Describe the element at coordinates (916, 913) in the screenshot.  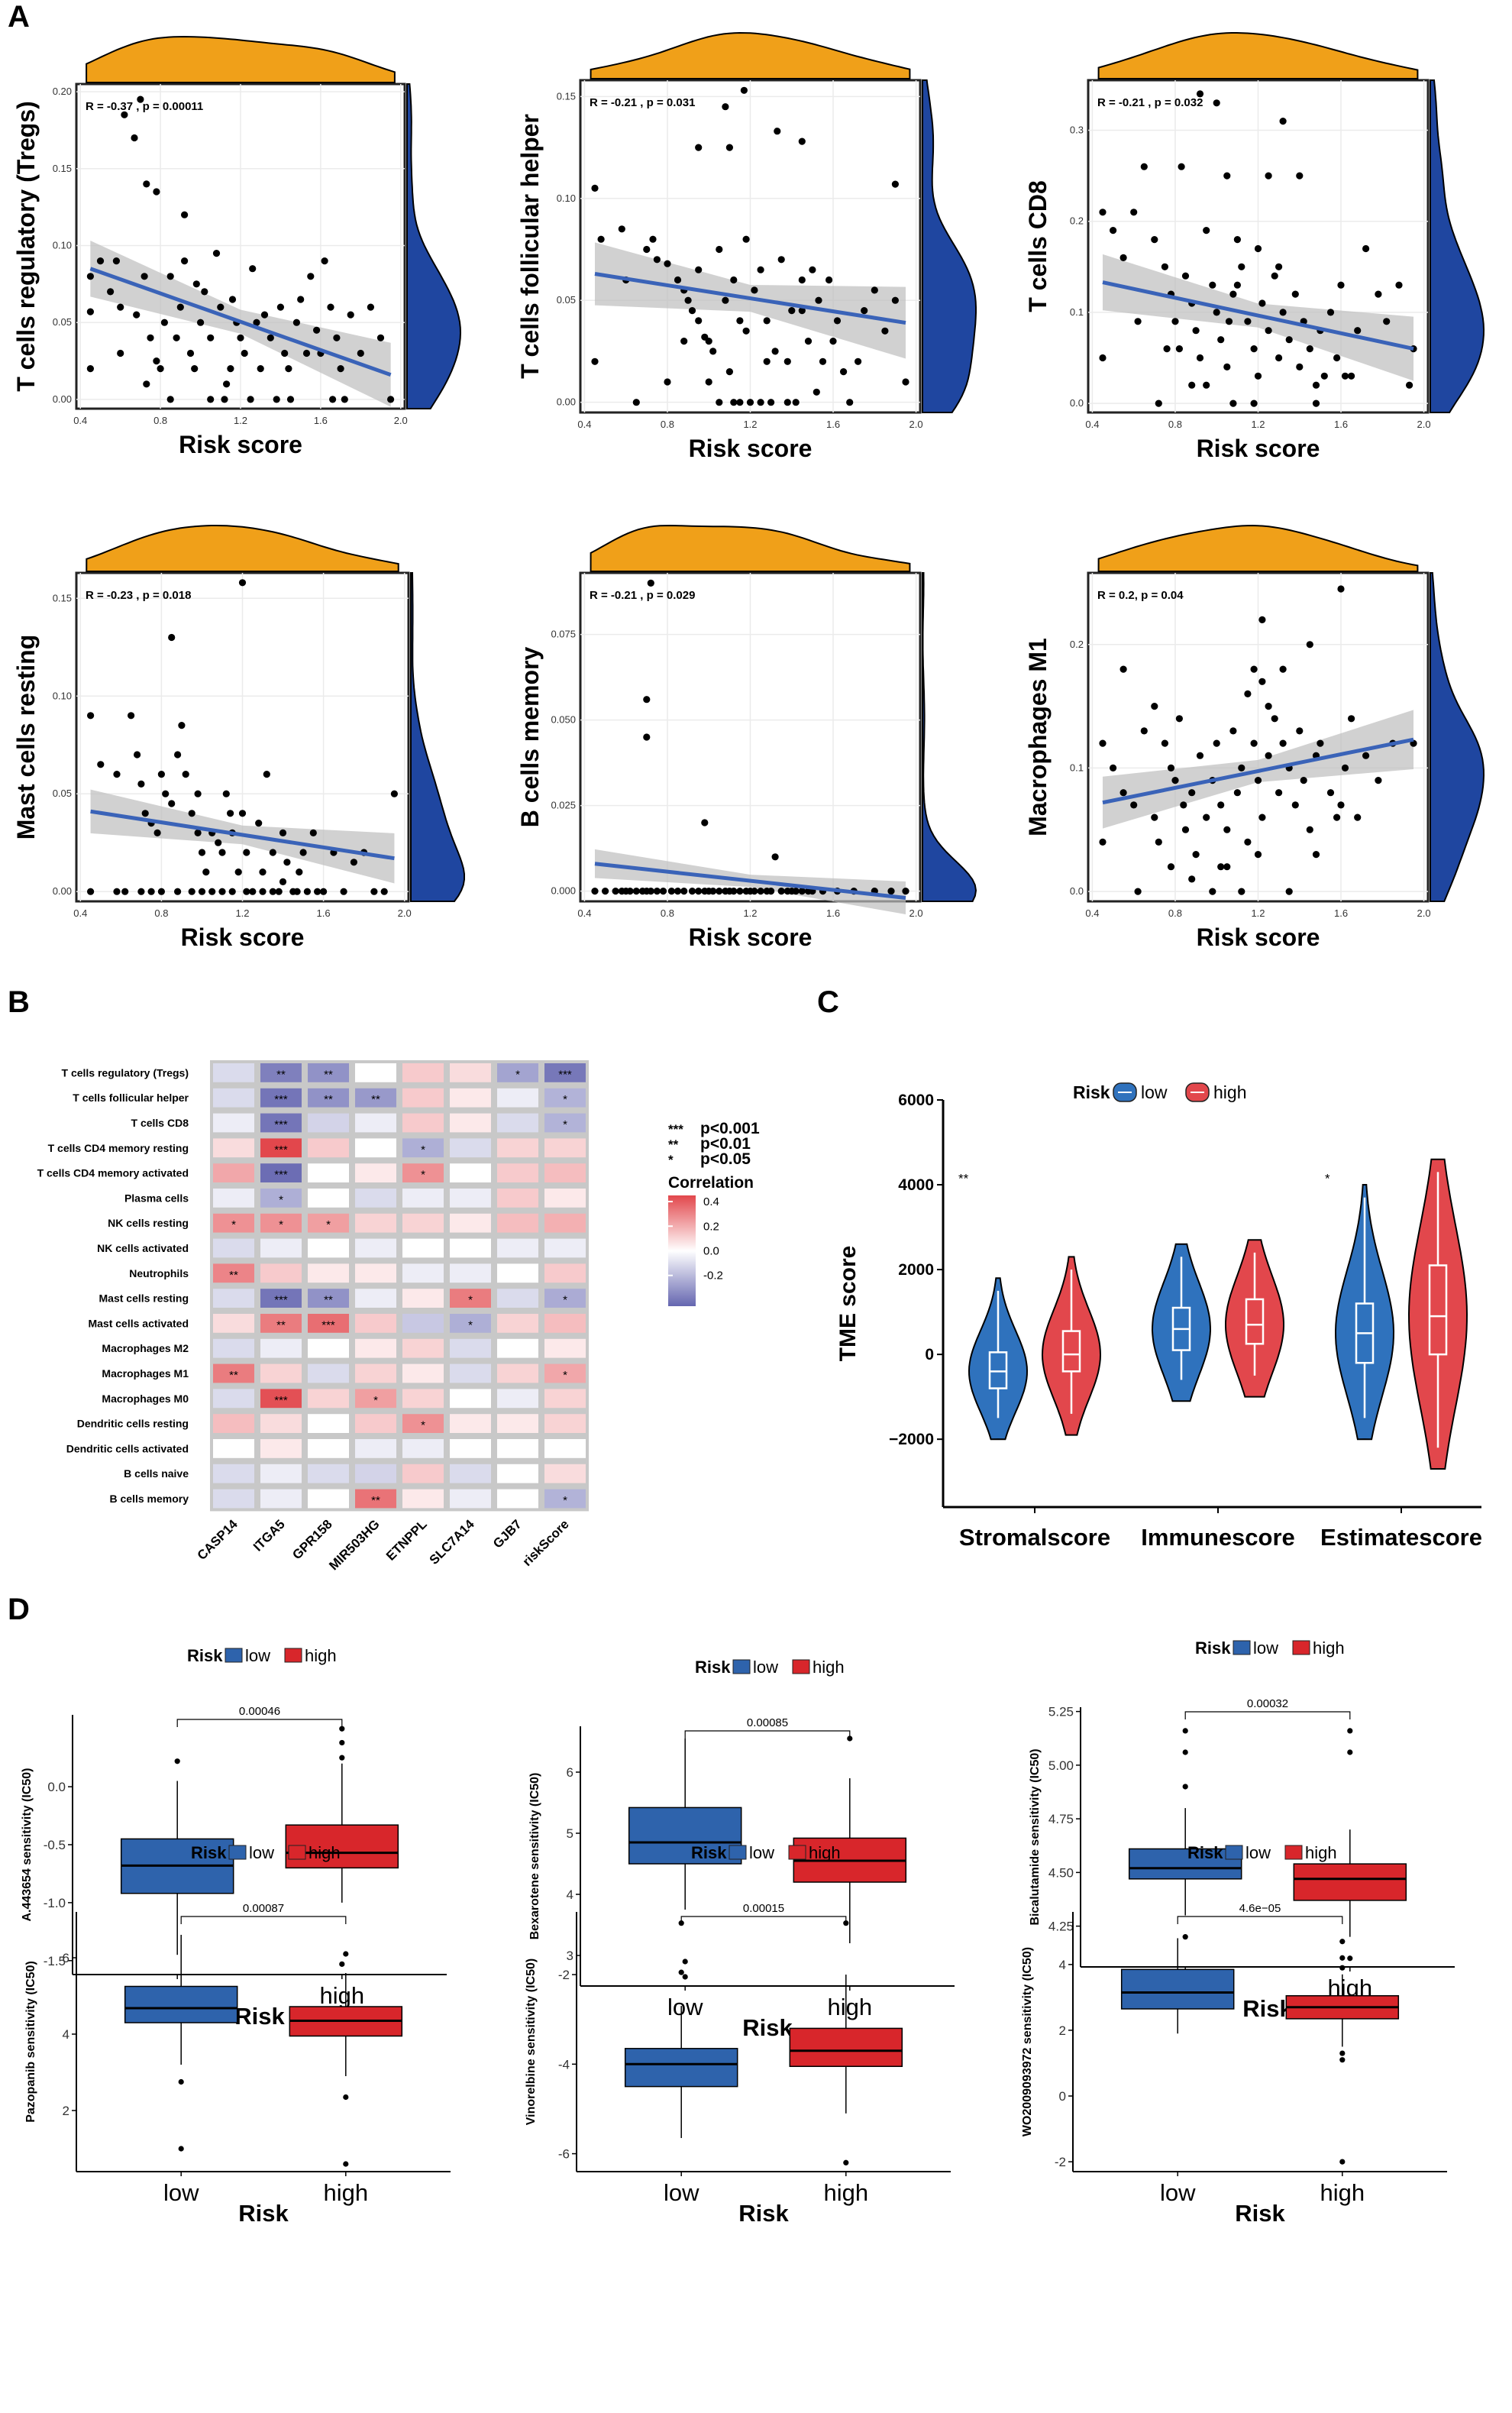
I see `x-tick-label: 2.0` at that location.